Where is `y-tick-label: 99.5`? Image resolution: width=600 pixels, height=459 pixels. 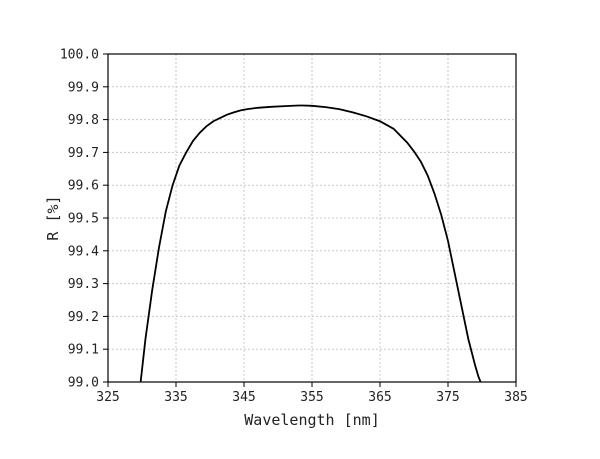
y-tick-label: 99.5 is located at coordinates (83, 219).